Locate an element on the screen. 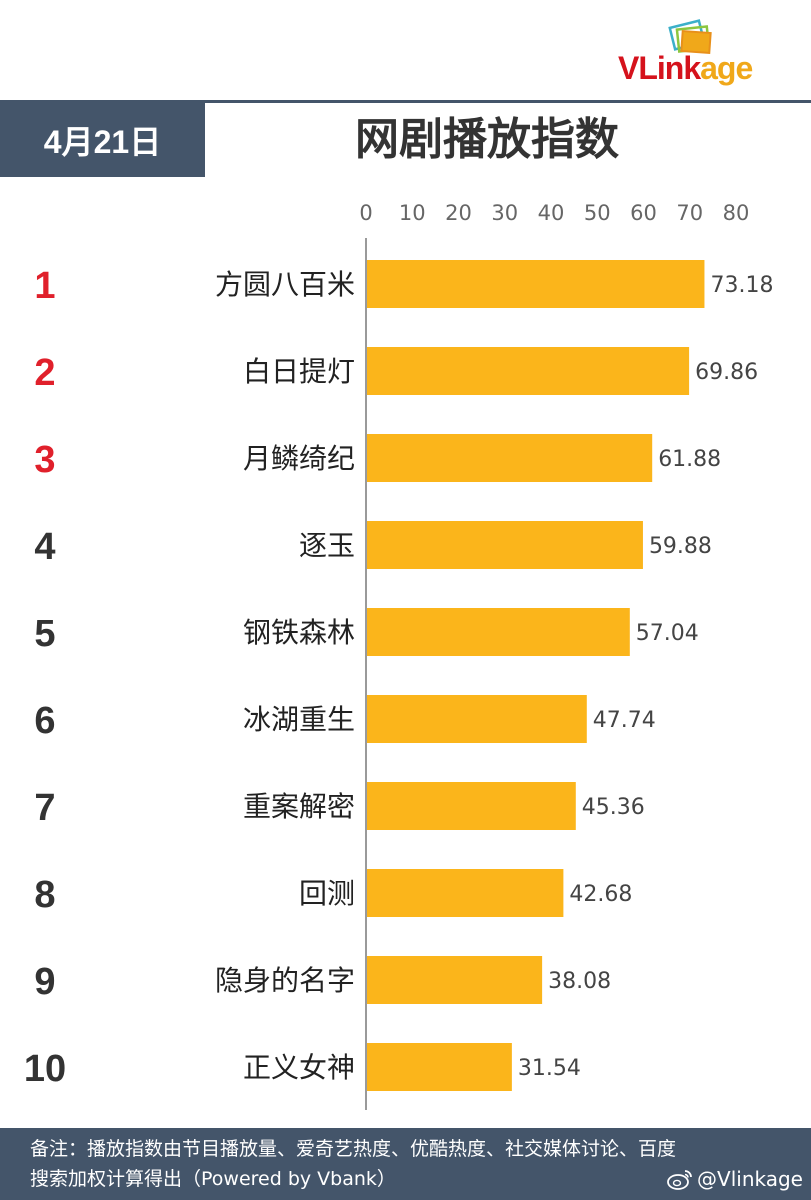 Image resolution: width=811 pixels, height=1200 pixels. date-label: 4月21日 is located at coordinates (102, 142).